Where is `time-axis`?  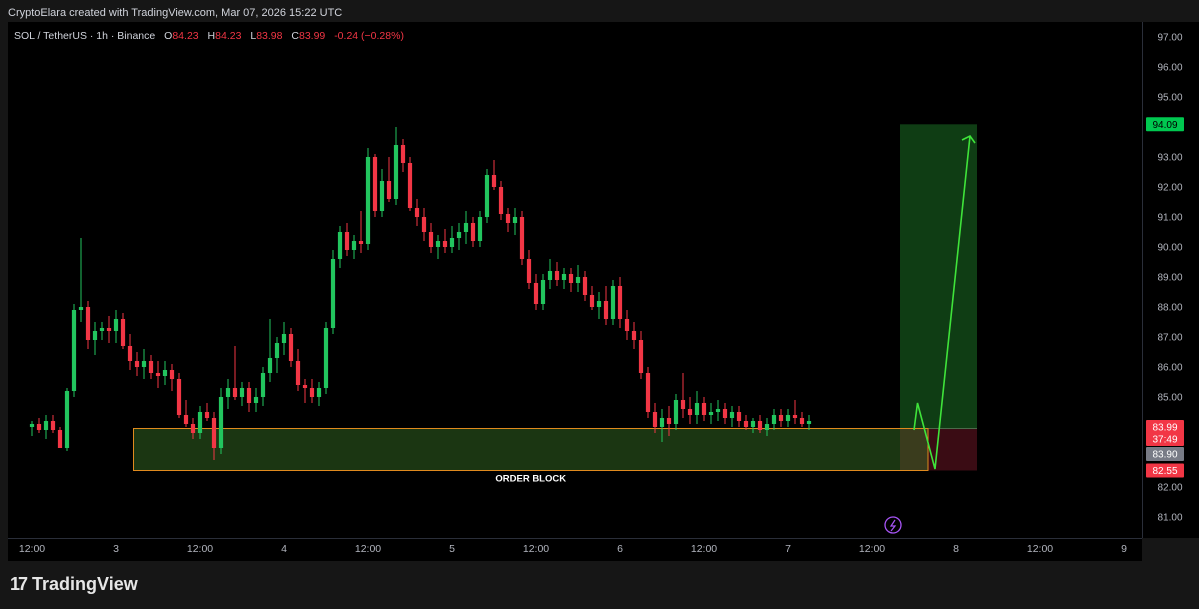 time-axis is located at coordinates (575, 549).